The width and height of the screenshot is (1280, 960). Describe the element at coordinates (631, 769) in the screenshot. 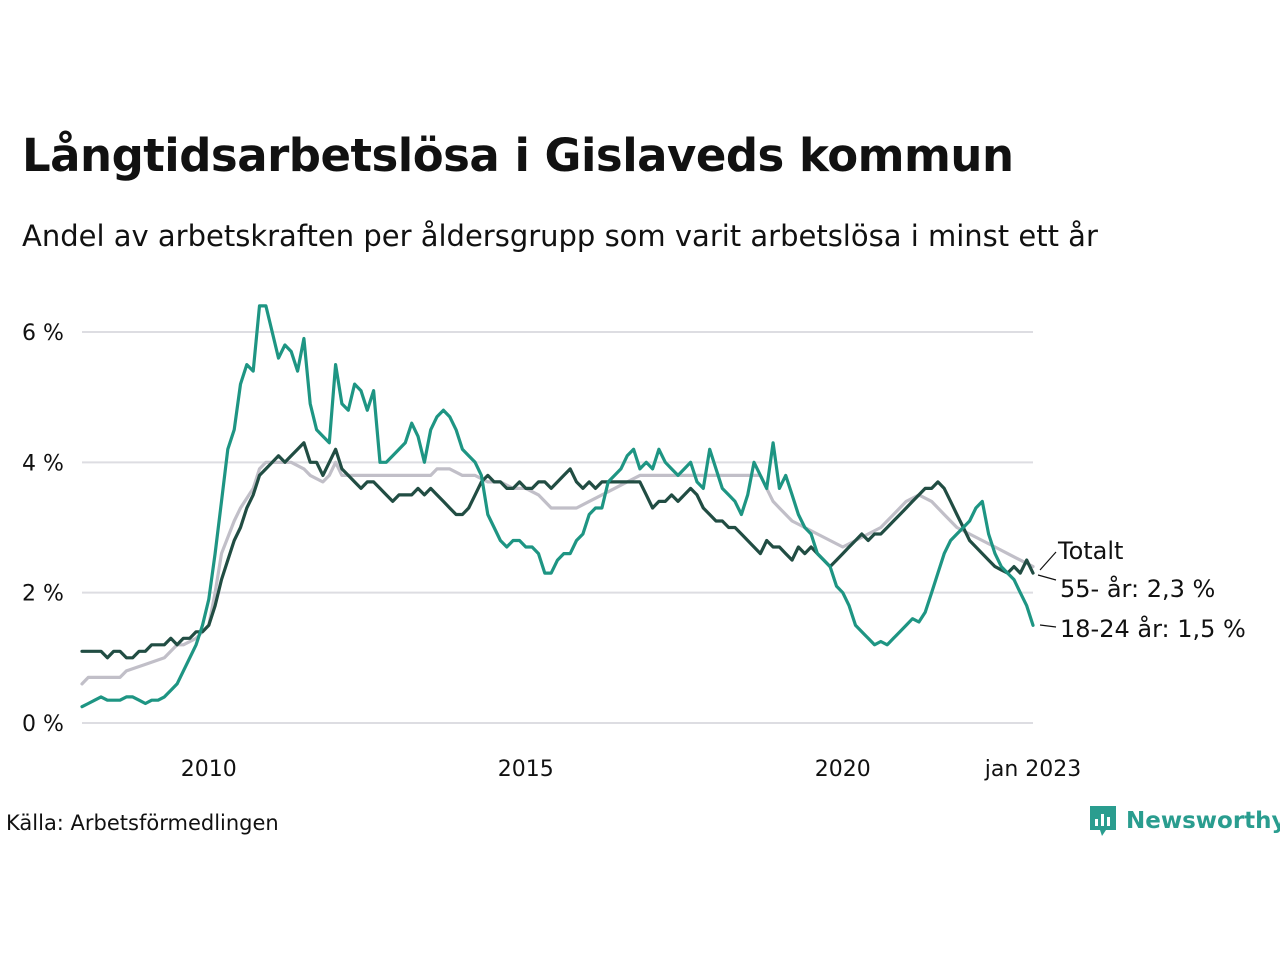

I see `x-axis-ticks: 2010 2015 2020 jan 2023` at that location.